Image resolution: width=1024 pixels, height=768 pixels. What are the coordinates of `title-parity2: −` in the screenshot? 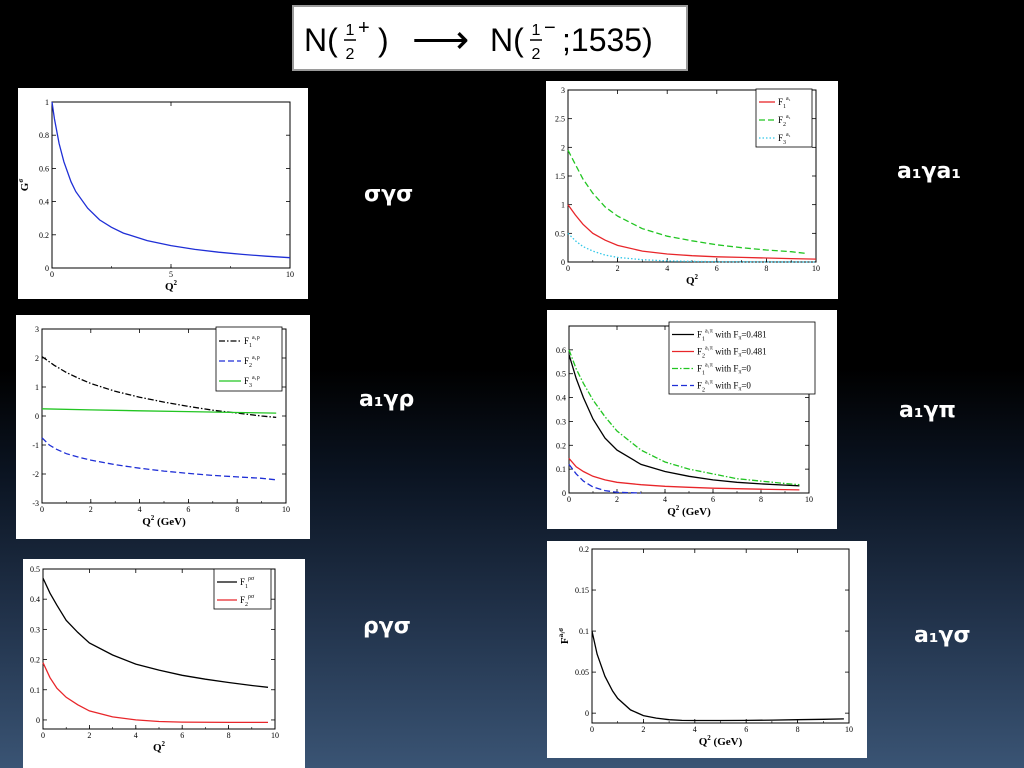 It's located at (550, 28).